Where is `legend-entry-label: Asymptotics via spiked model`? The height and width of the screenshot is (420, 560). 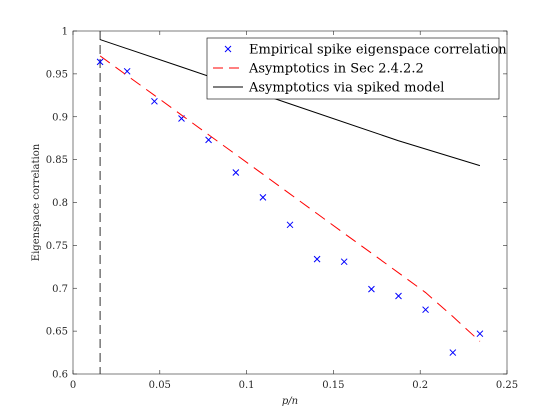
legend-entry-label: Asymptotics via spiked model is located at coordinates (346, 88).